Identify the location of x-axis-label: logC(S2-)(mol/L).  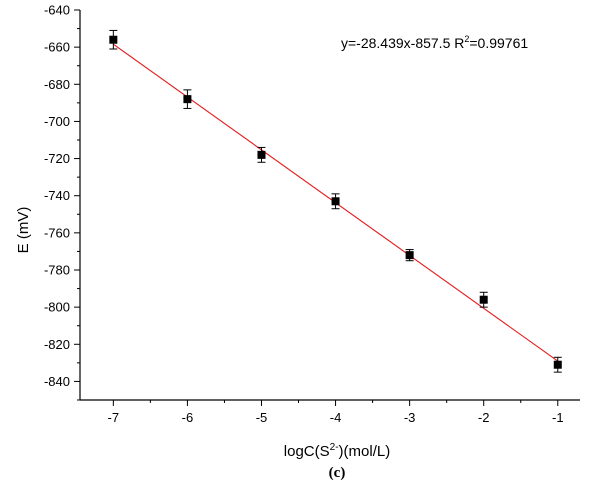
(337, 451).